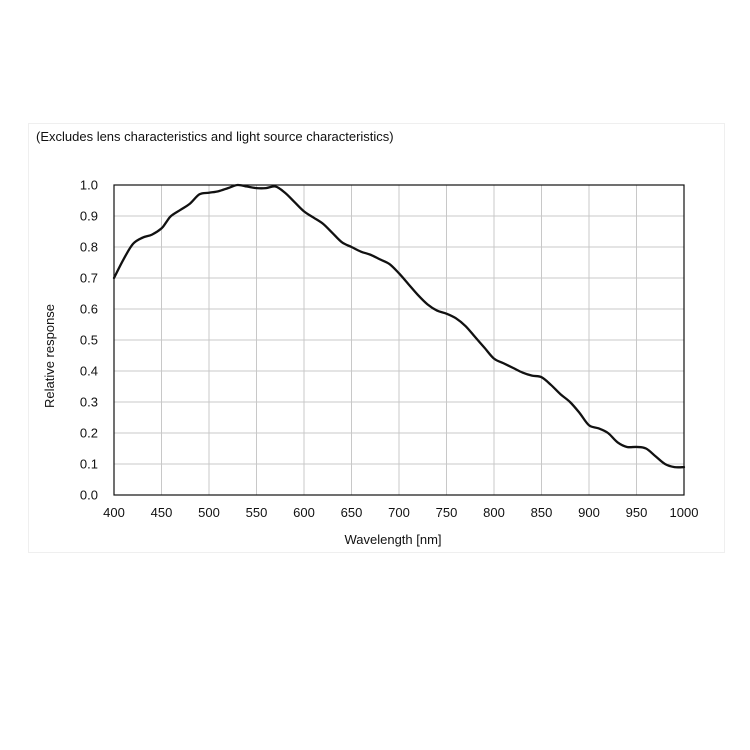  I want to click on x-tick-label: 750, so click(447, 512).